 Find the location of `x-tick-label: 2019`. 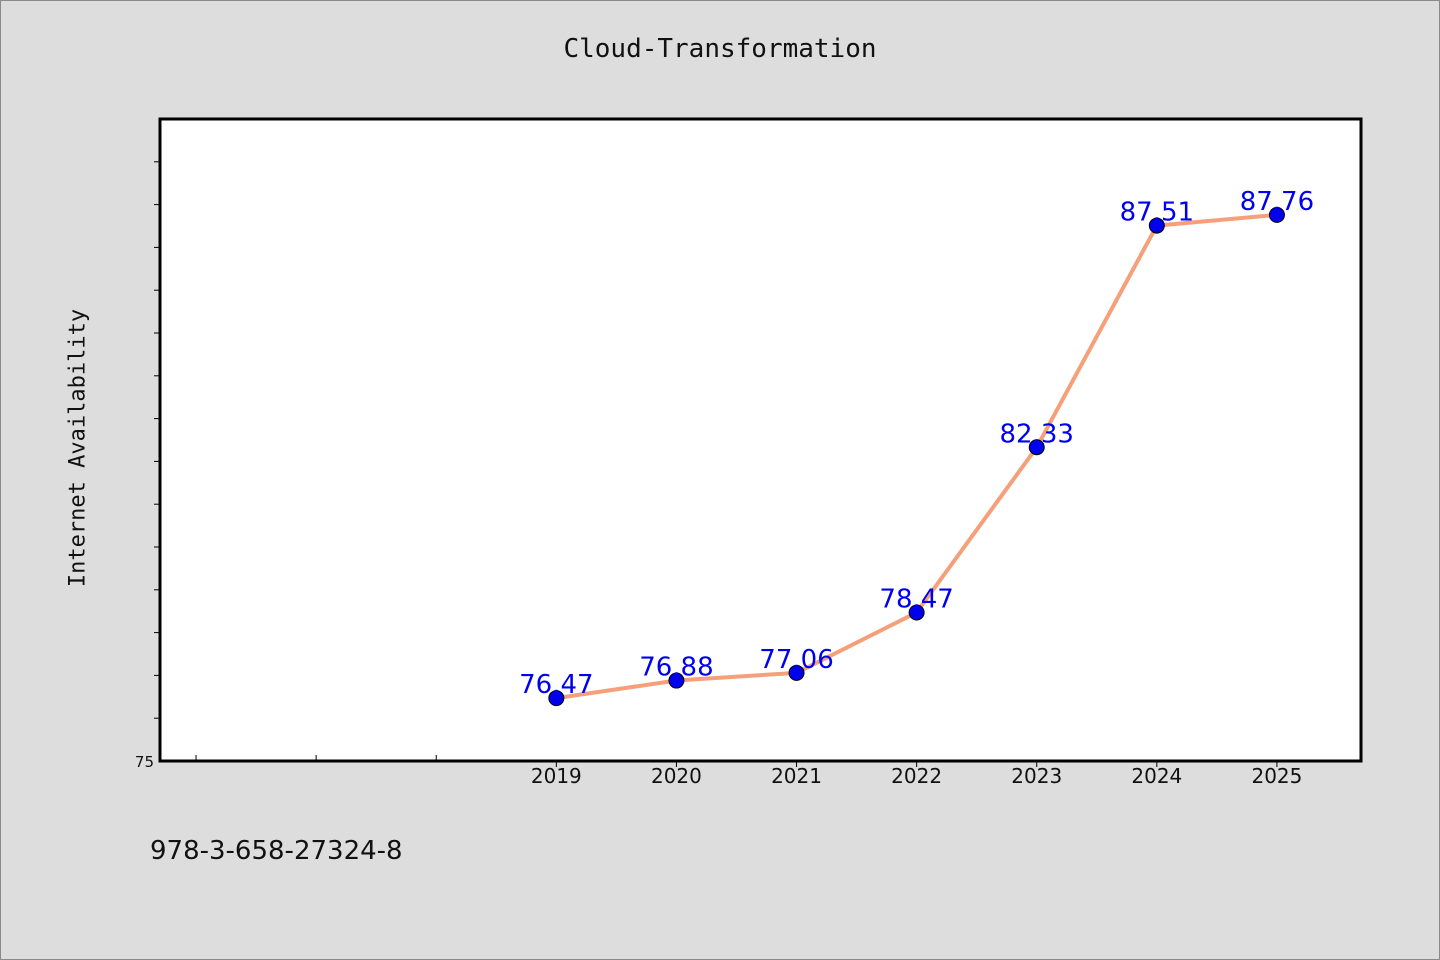

x-tick-label: 2019 is located at coordinates (556, 776).